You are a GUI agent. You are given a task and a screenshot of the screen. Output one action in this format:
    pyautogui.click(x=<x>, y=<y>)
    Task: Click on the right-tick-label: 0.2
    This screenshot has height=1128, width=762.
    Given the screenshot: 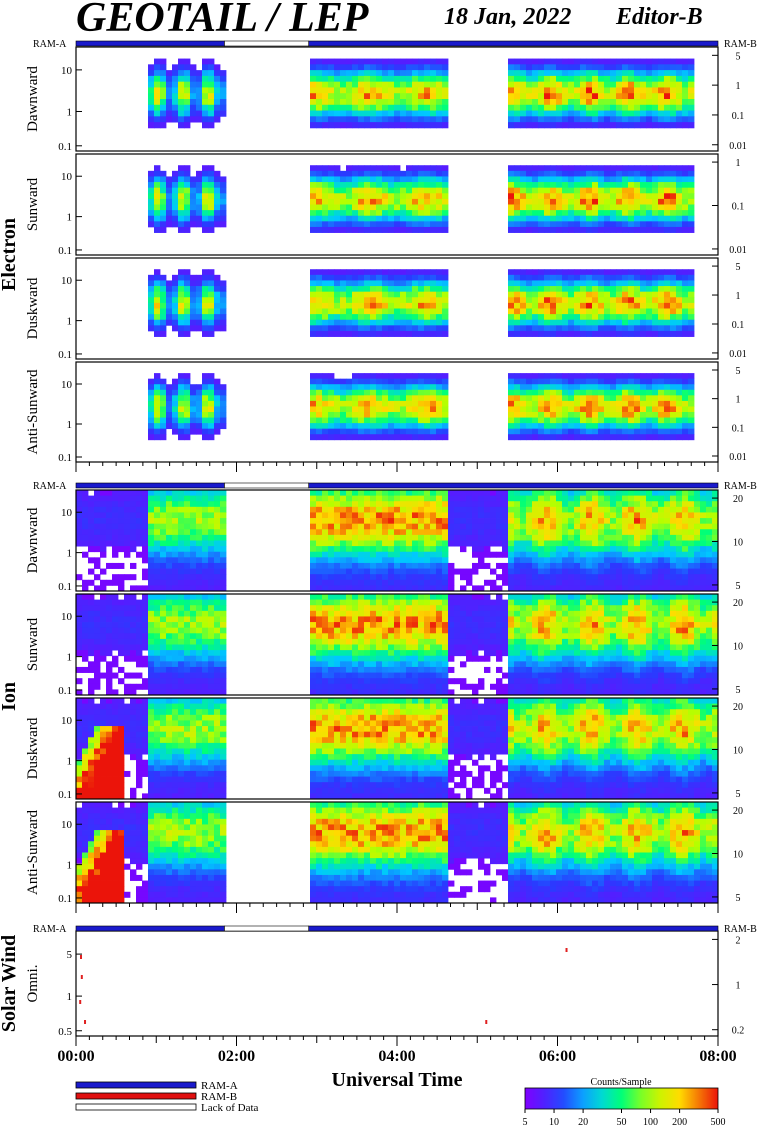 What is the action you would take?
    pyautogui.click(x=738, y=1031)
    